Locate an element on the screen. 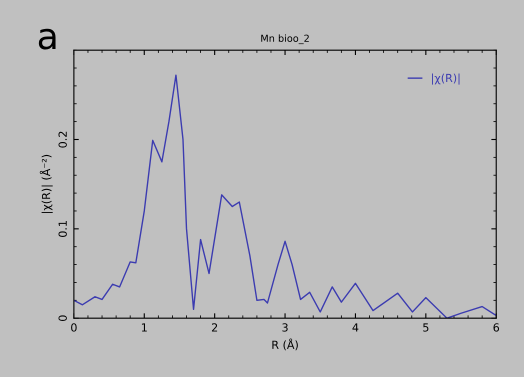 This screenshot has width=524, height=377. y-axis-title: |χ(R)| (Å⁻²) is located at coordinates (46, 183).